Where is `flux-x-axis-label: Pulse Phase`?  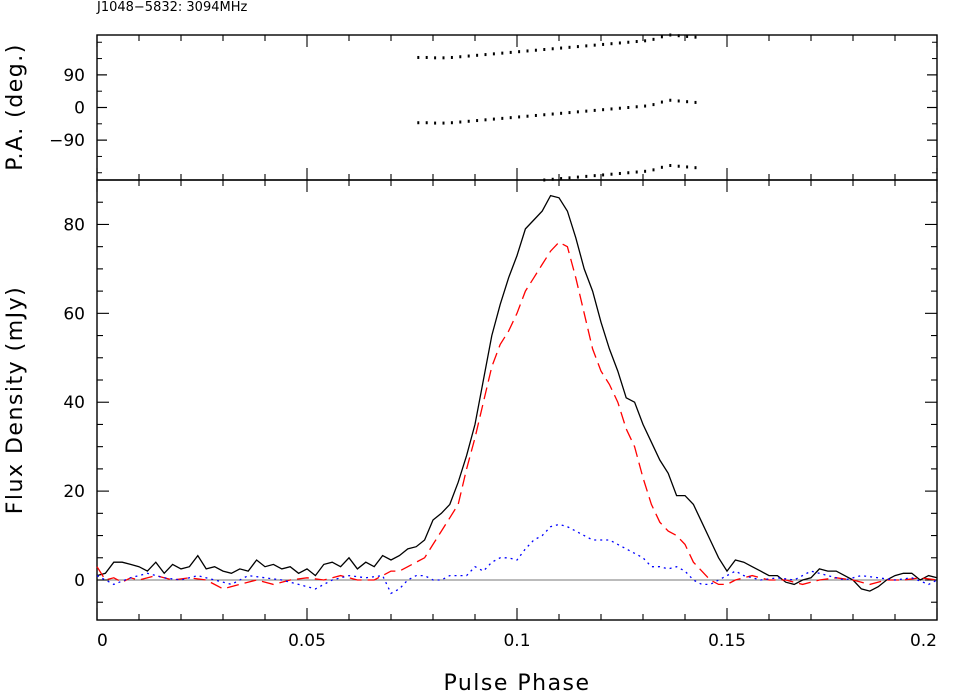
flux-x-axis-label: Pulse Phase is located at coordinates (516, 682).